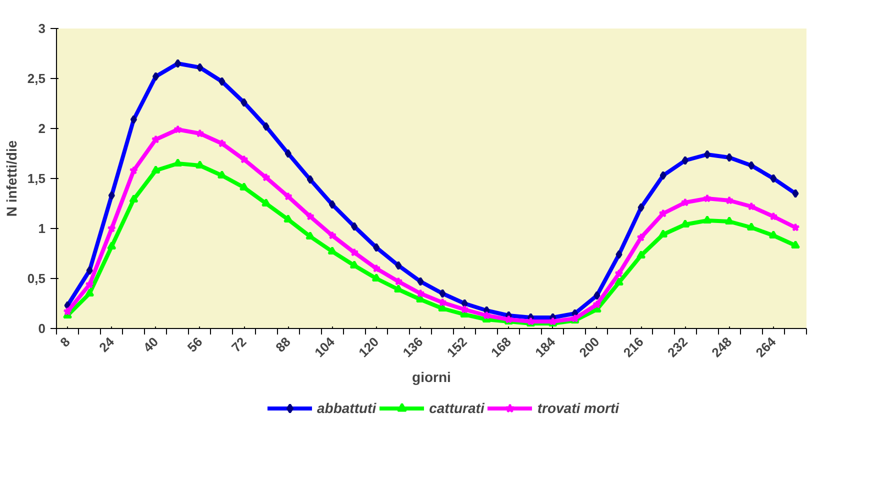  Describe the element at coordinates (36, 78) in the screenshot. I see `y-tick-label: 2,5` at that location.